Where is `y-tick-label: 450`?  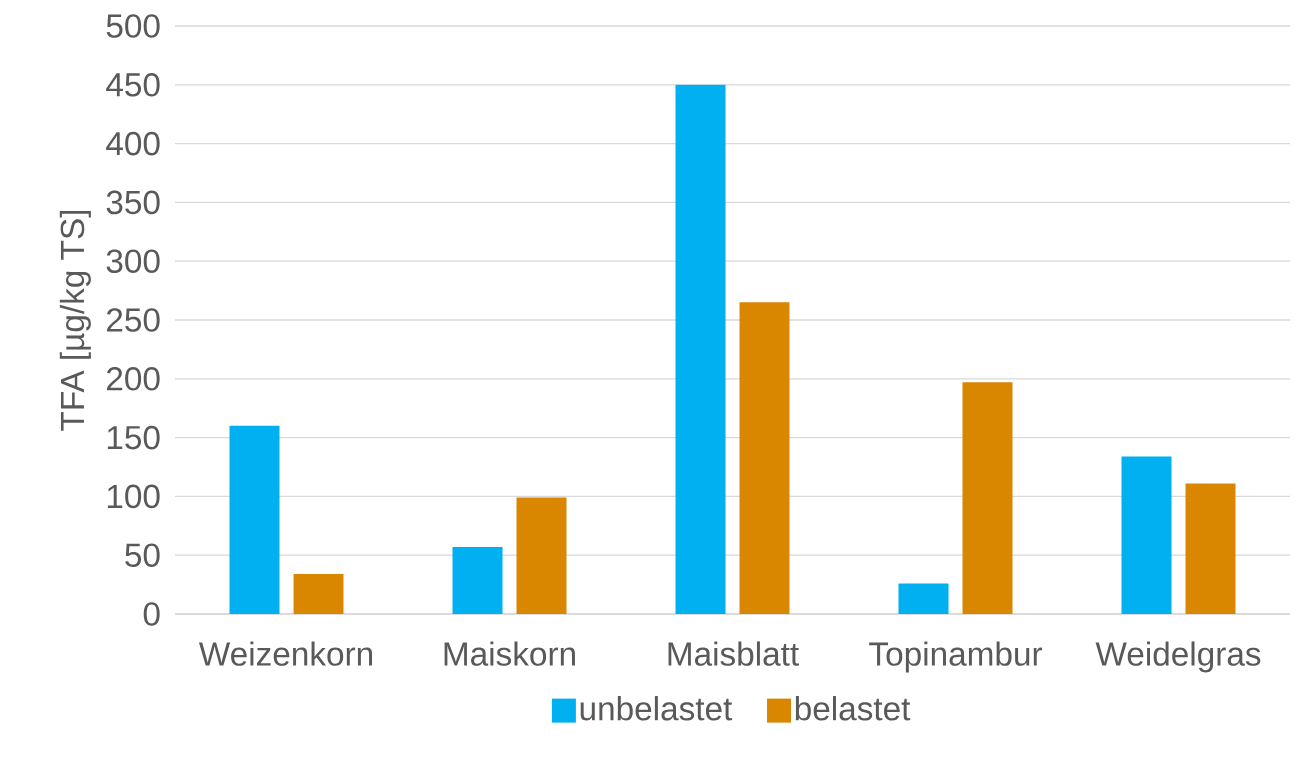
y-tick-label: 450 is located at coordinates (133, 85).